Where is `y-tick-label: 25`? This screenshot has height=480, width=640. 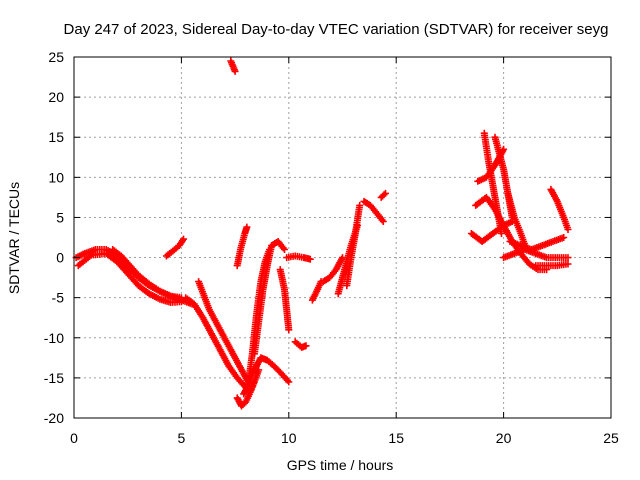
y-tick-label: 25 is located at coordinates (56, 57).